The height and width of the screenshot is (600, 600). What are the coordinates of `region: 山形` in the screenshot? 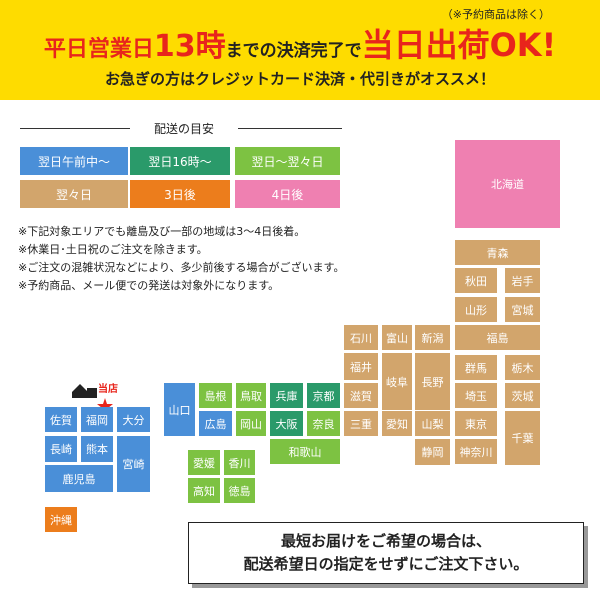 It's located at (476, 309).